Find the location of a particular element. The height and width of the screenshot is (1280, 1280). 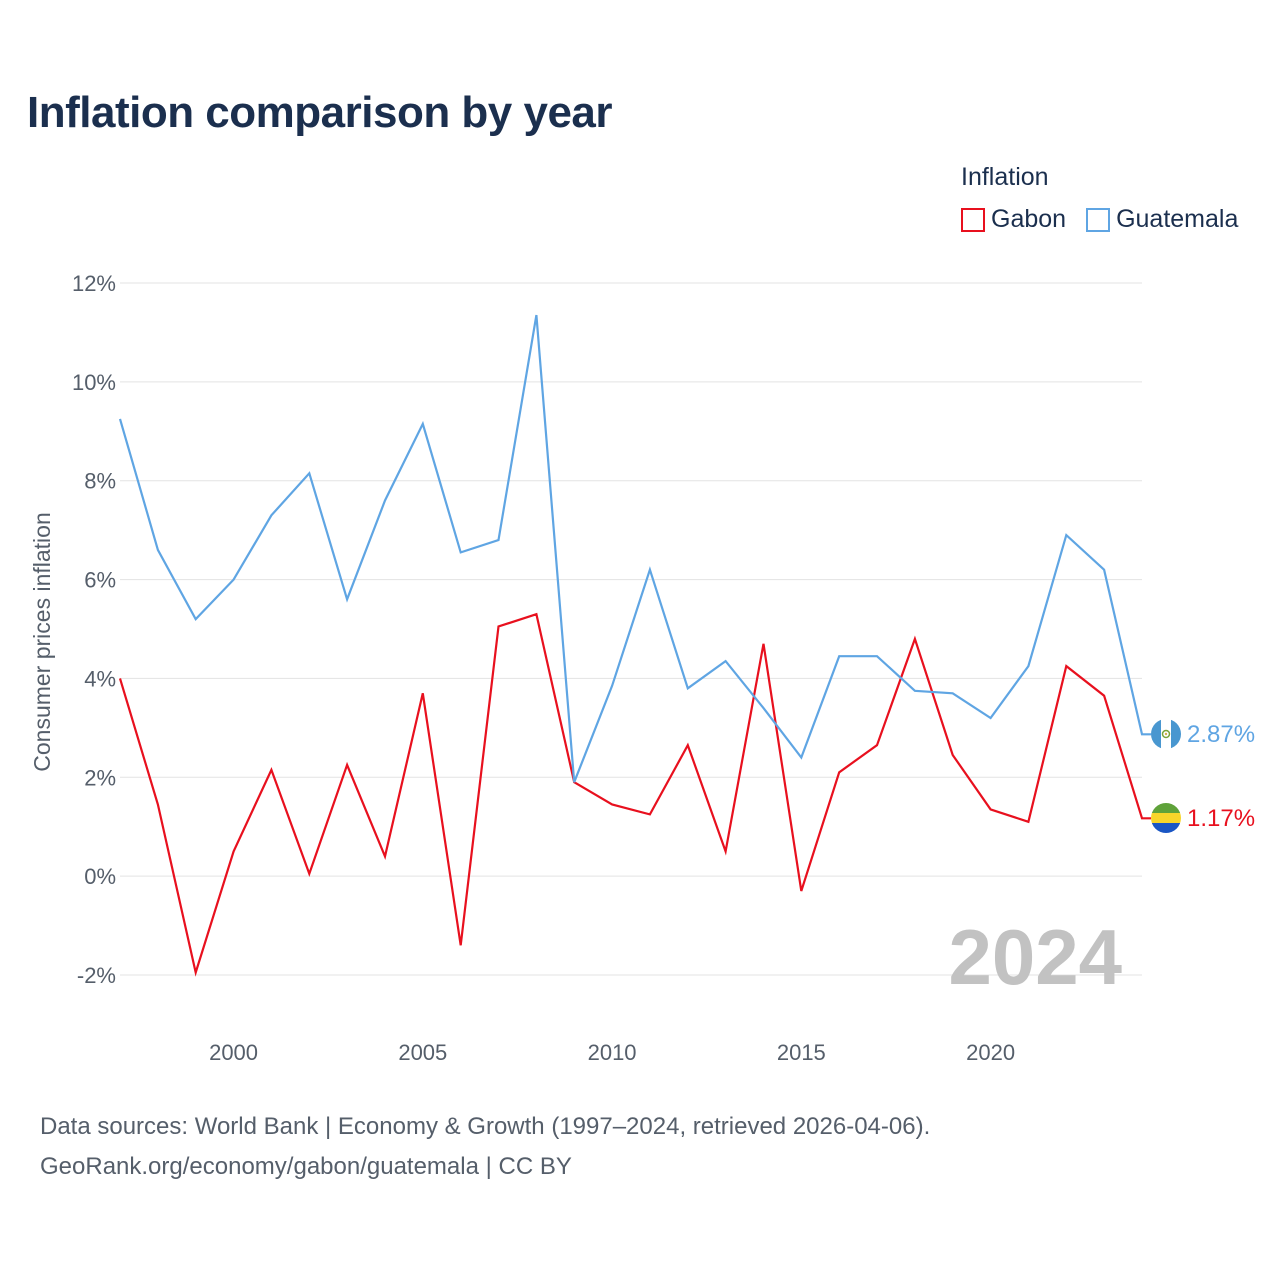

y-tick-label: 8% is located at coordinates (100, 481).